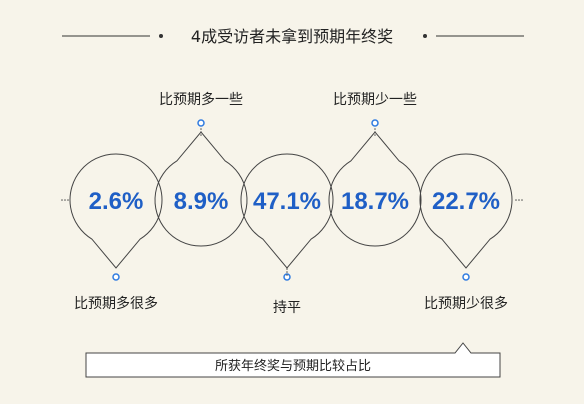  Describe the element at coordinates (375, 201) in the screenshot. I see `value-label-3: 18.7%` at that location.